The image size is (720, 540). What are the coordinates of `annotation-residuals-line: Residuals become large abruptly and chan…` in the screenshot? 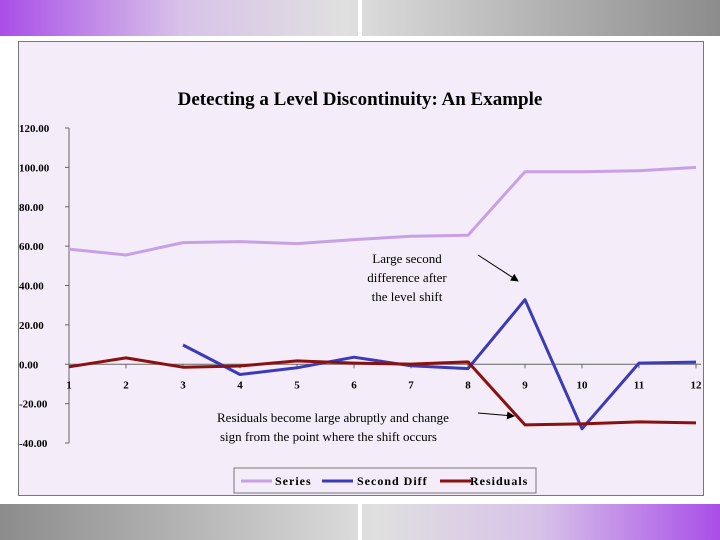 It's located at (333, 417).